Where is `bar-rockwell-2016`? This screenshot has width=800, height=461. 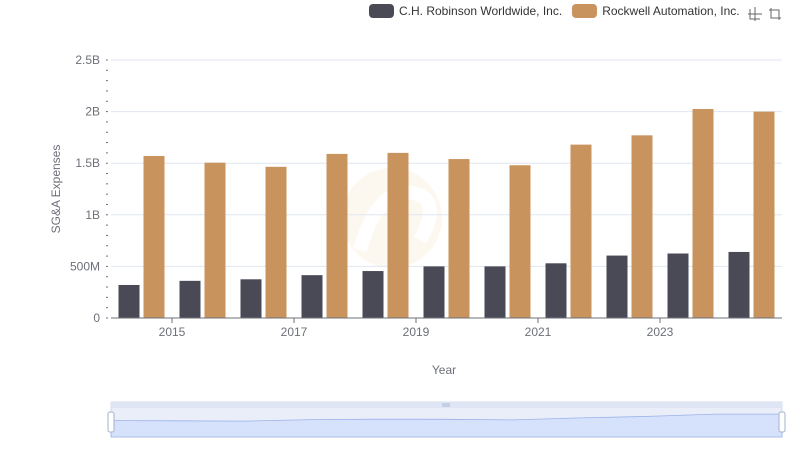
bar-rockwell-2016 is located at coordinates (276, 242).